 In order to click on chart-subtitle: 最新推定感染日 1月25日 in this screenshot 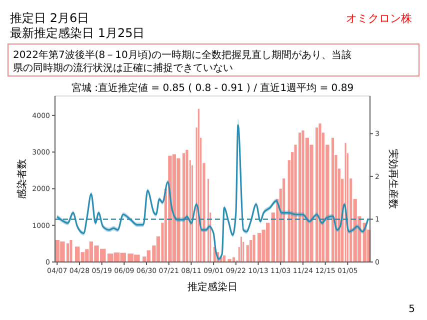, I will do `click(77, 33)`.